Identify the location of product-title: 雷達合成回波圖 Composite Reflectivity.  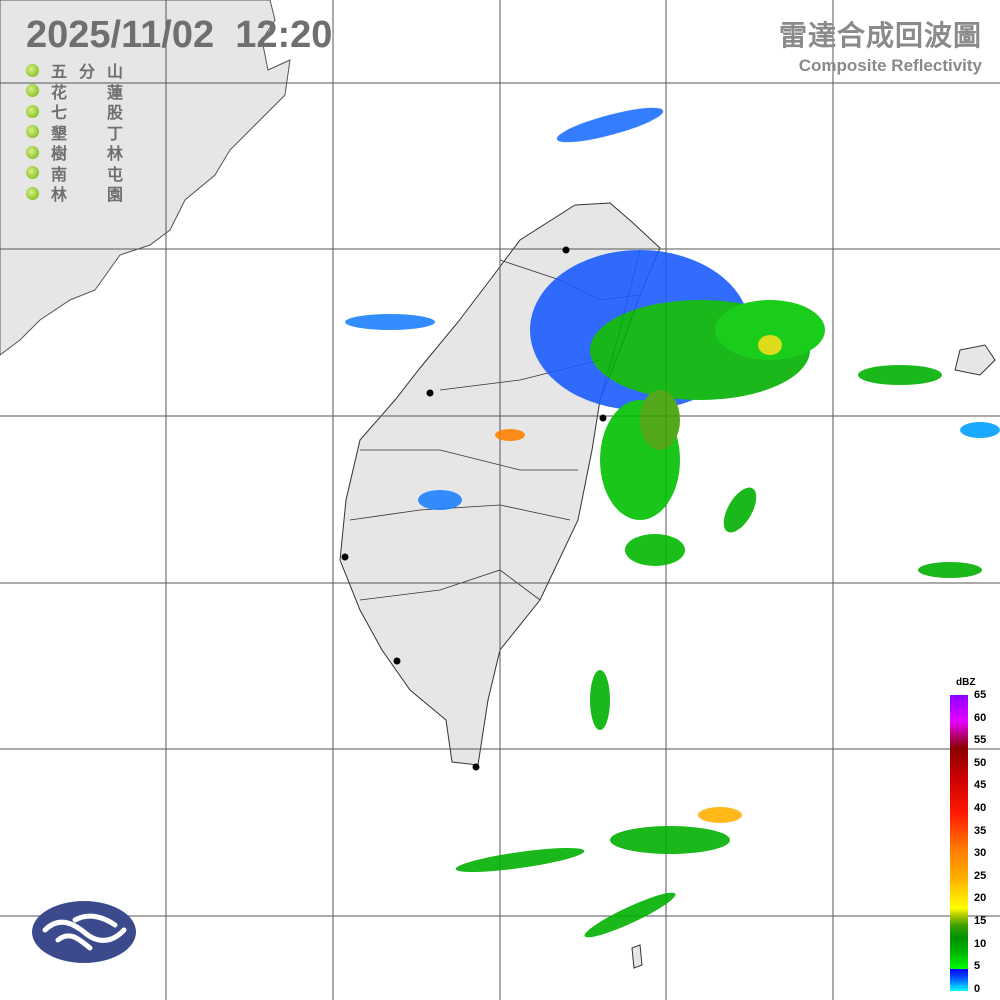
(880, 45).